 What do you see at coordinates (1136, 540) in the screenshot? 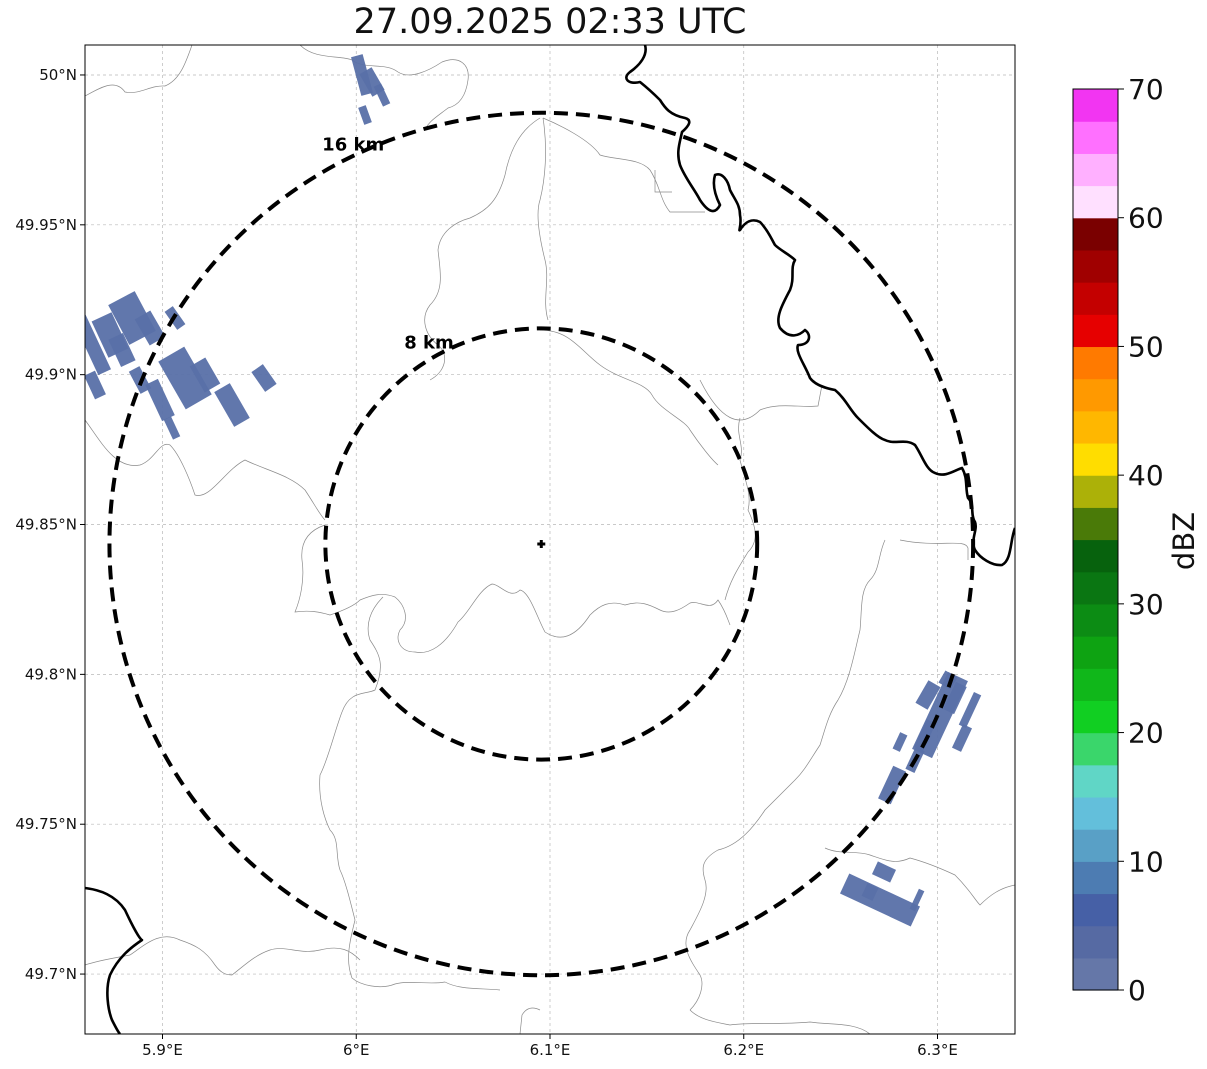
I see `colorbar: 0 10 20 30 40 50 60 70 dBZ` at bounding box center [1136, 540].